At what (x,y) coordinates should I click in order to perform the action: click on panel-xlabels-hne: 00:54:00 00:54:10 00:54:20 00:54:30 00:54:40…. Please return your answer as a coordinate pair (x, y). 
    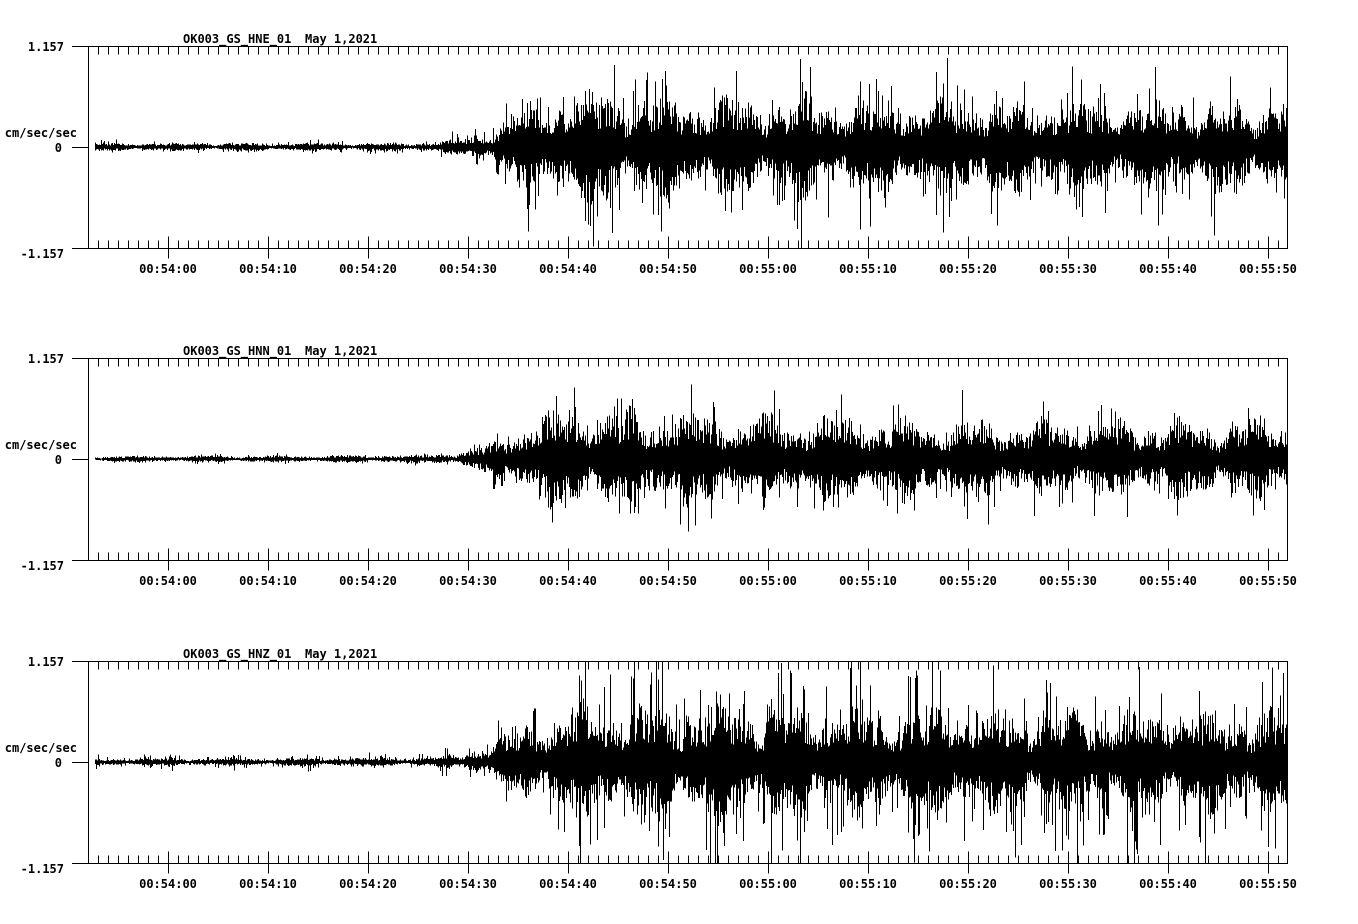
    Looking at the image, I should click on (718, 269).